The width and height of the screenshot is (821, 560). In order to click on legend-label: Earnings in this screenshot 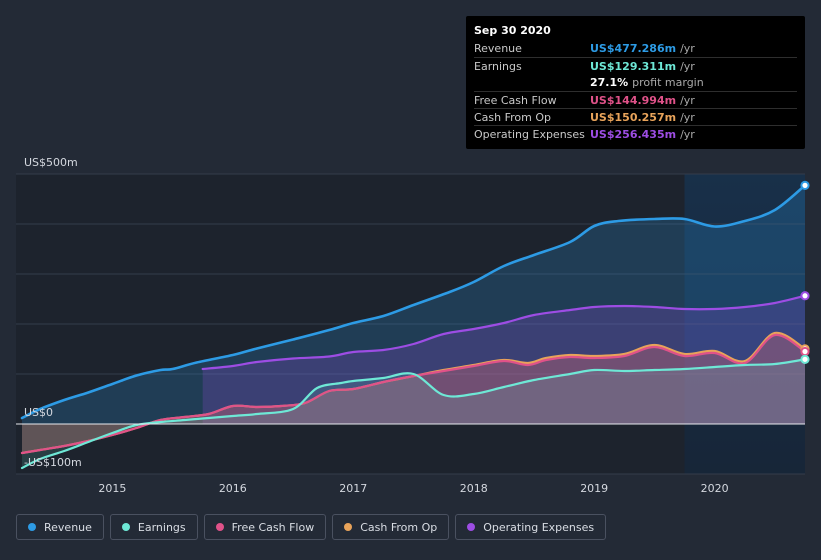, I will do `click(161, 527)`.